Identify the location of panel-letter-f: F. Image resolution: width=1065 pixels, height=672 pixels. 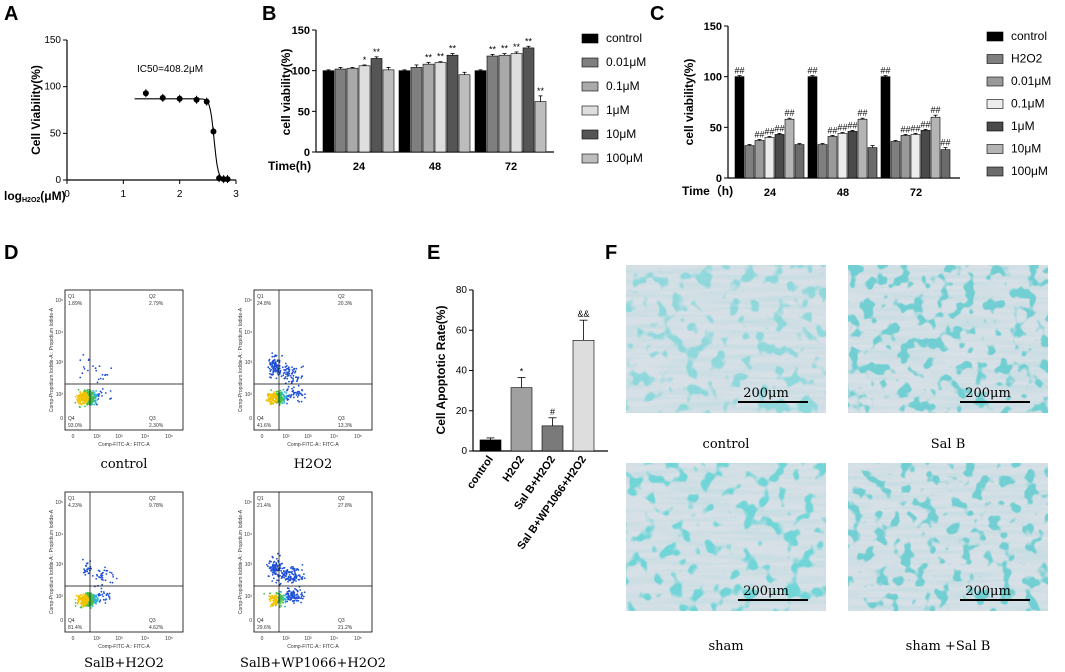
(611, 253).